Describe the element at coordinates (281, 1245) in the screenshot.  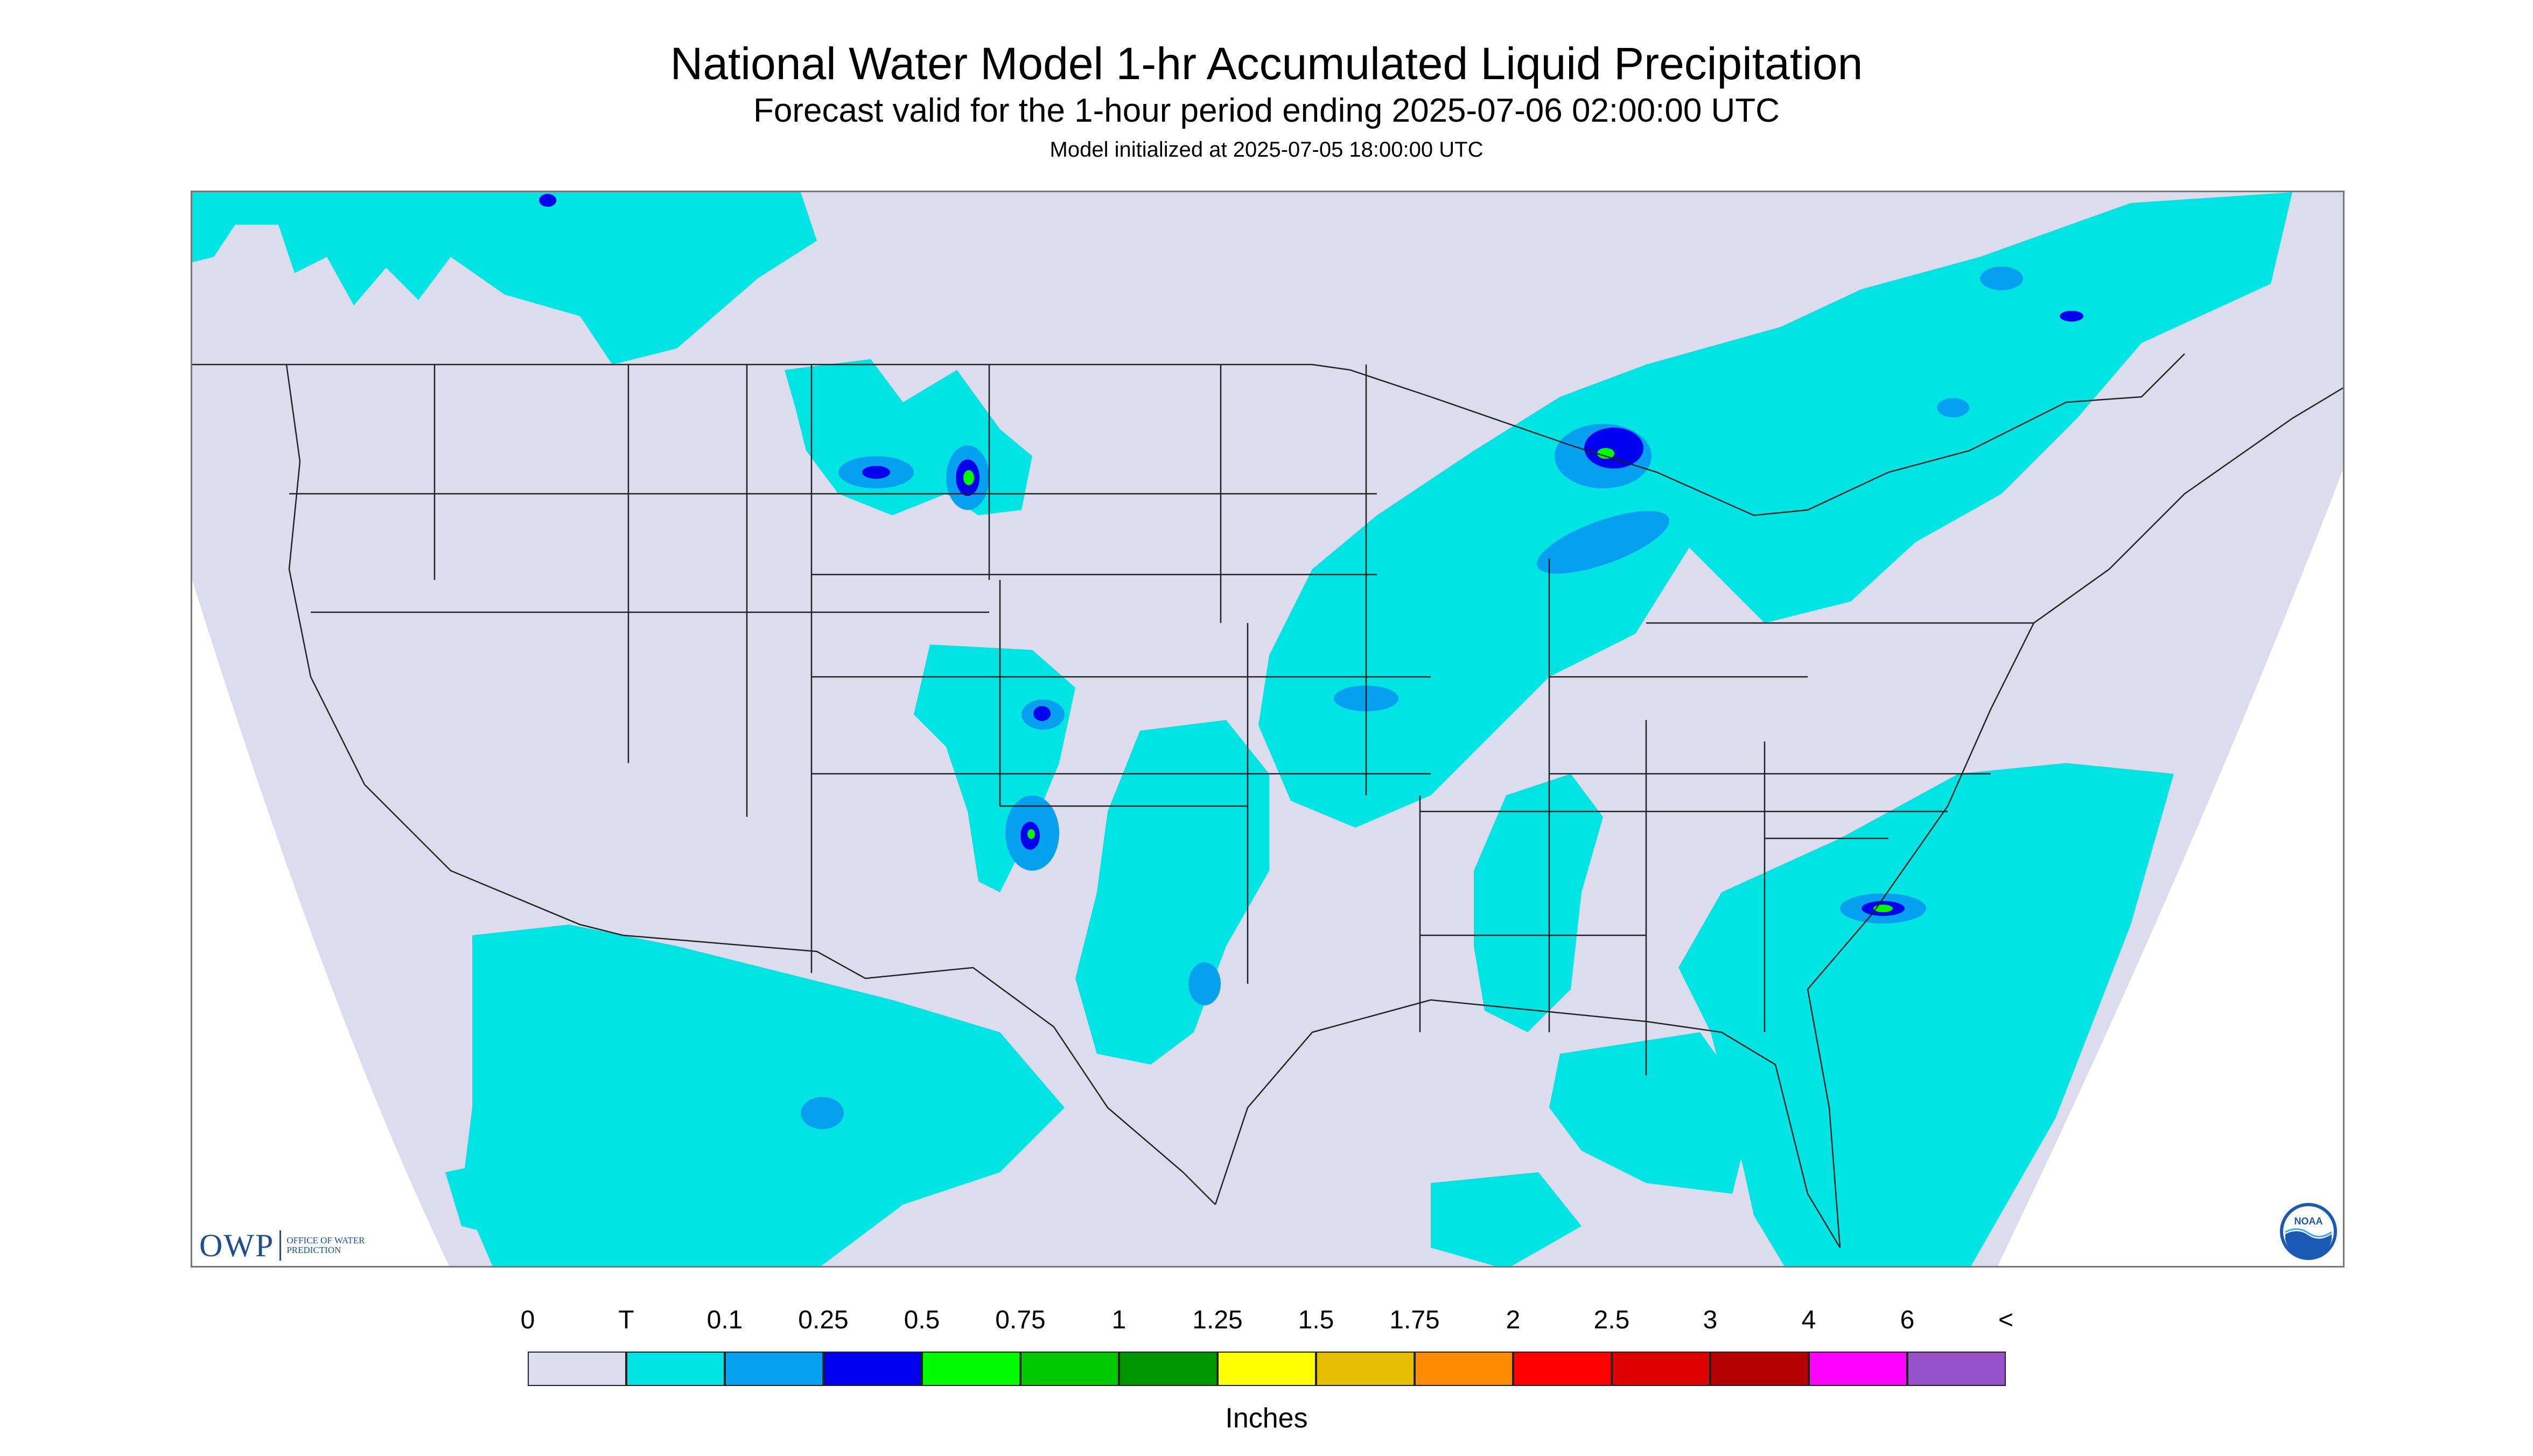
I see `owp-logo-divider` at that location.